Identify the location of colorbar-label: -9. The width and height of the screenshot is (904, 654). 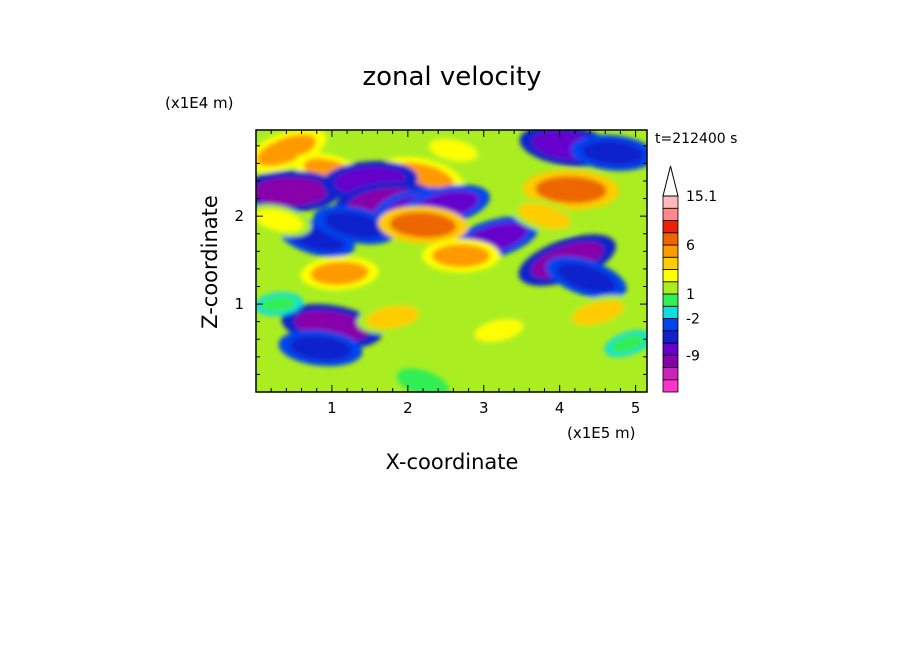
(693, 356).